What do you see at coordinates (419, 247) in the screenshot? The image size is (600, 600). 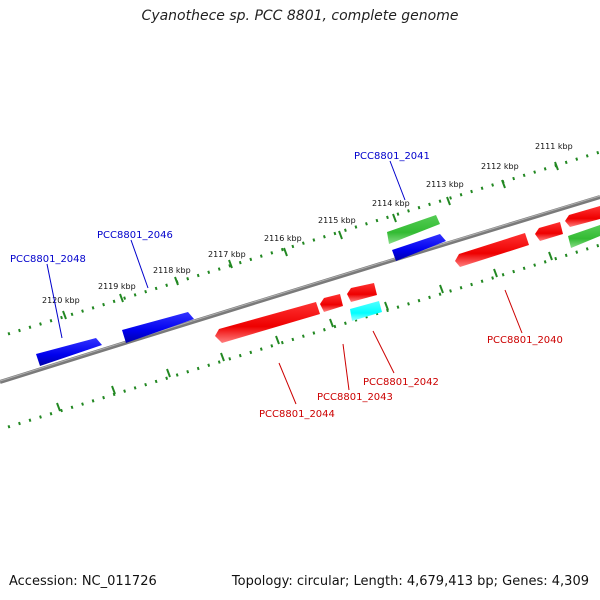 I see `gene-pcc8801-2041` at bounding box center [419, 247].